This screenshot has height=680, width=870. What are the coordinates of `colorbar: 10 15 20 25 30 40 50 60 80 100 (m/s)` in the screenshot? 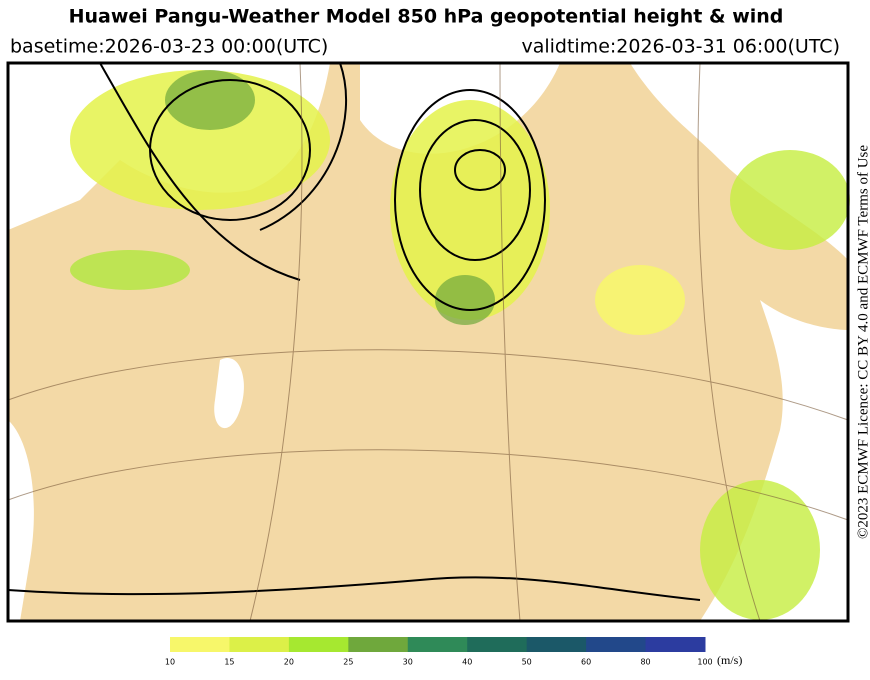 It's located at (453, 652).